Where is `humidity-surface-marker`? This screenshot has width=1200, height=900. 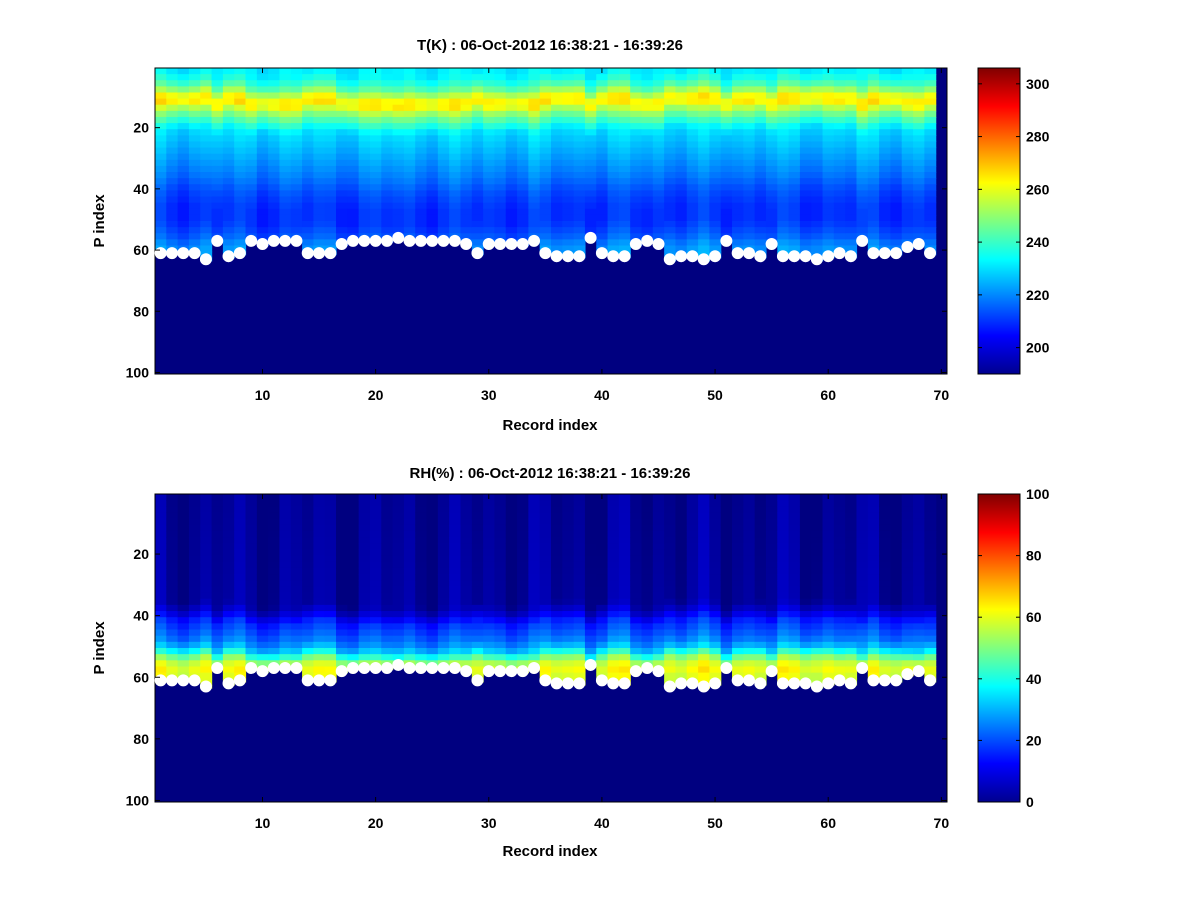 humidity-surface-marker is located at coordinates (386, 668).